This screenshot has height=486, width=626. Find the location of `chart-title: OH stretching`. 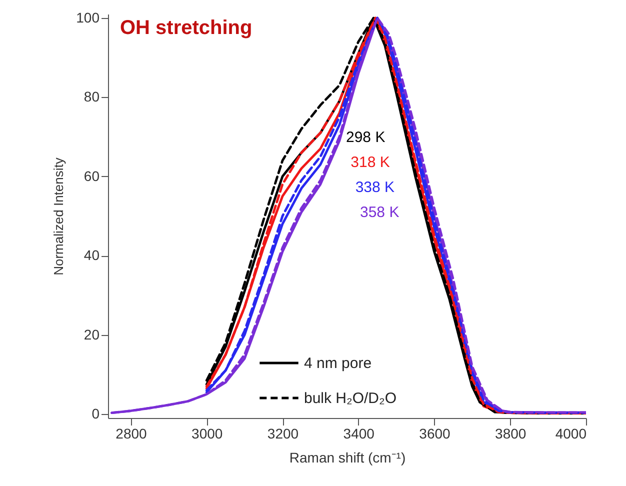

chart-title: OH stretching is located at coordinates (186, 28).